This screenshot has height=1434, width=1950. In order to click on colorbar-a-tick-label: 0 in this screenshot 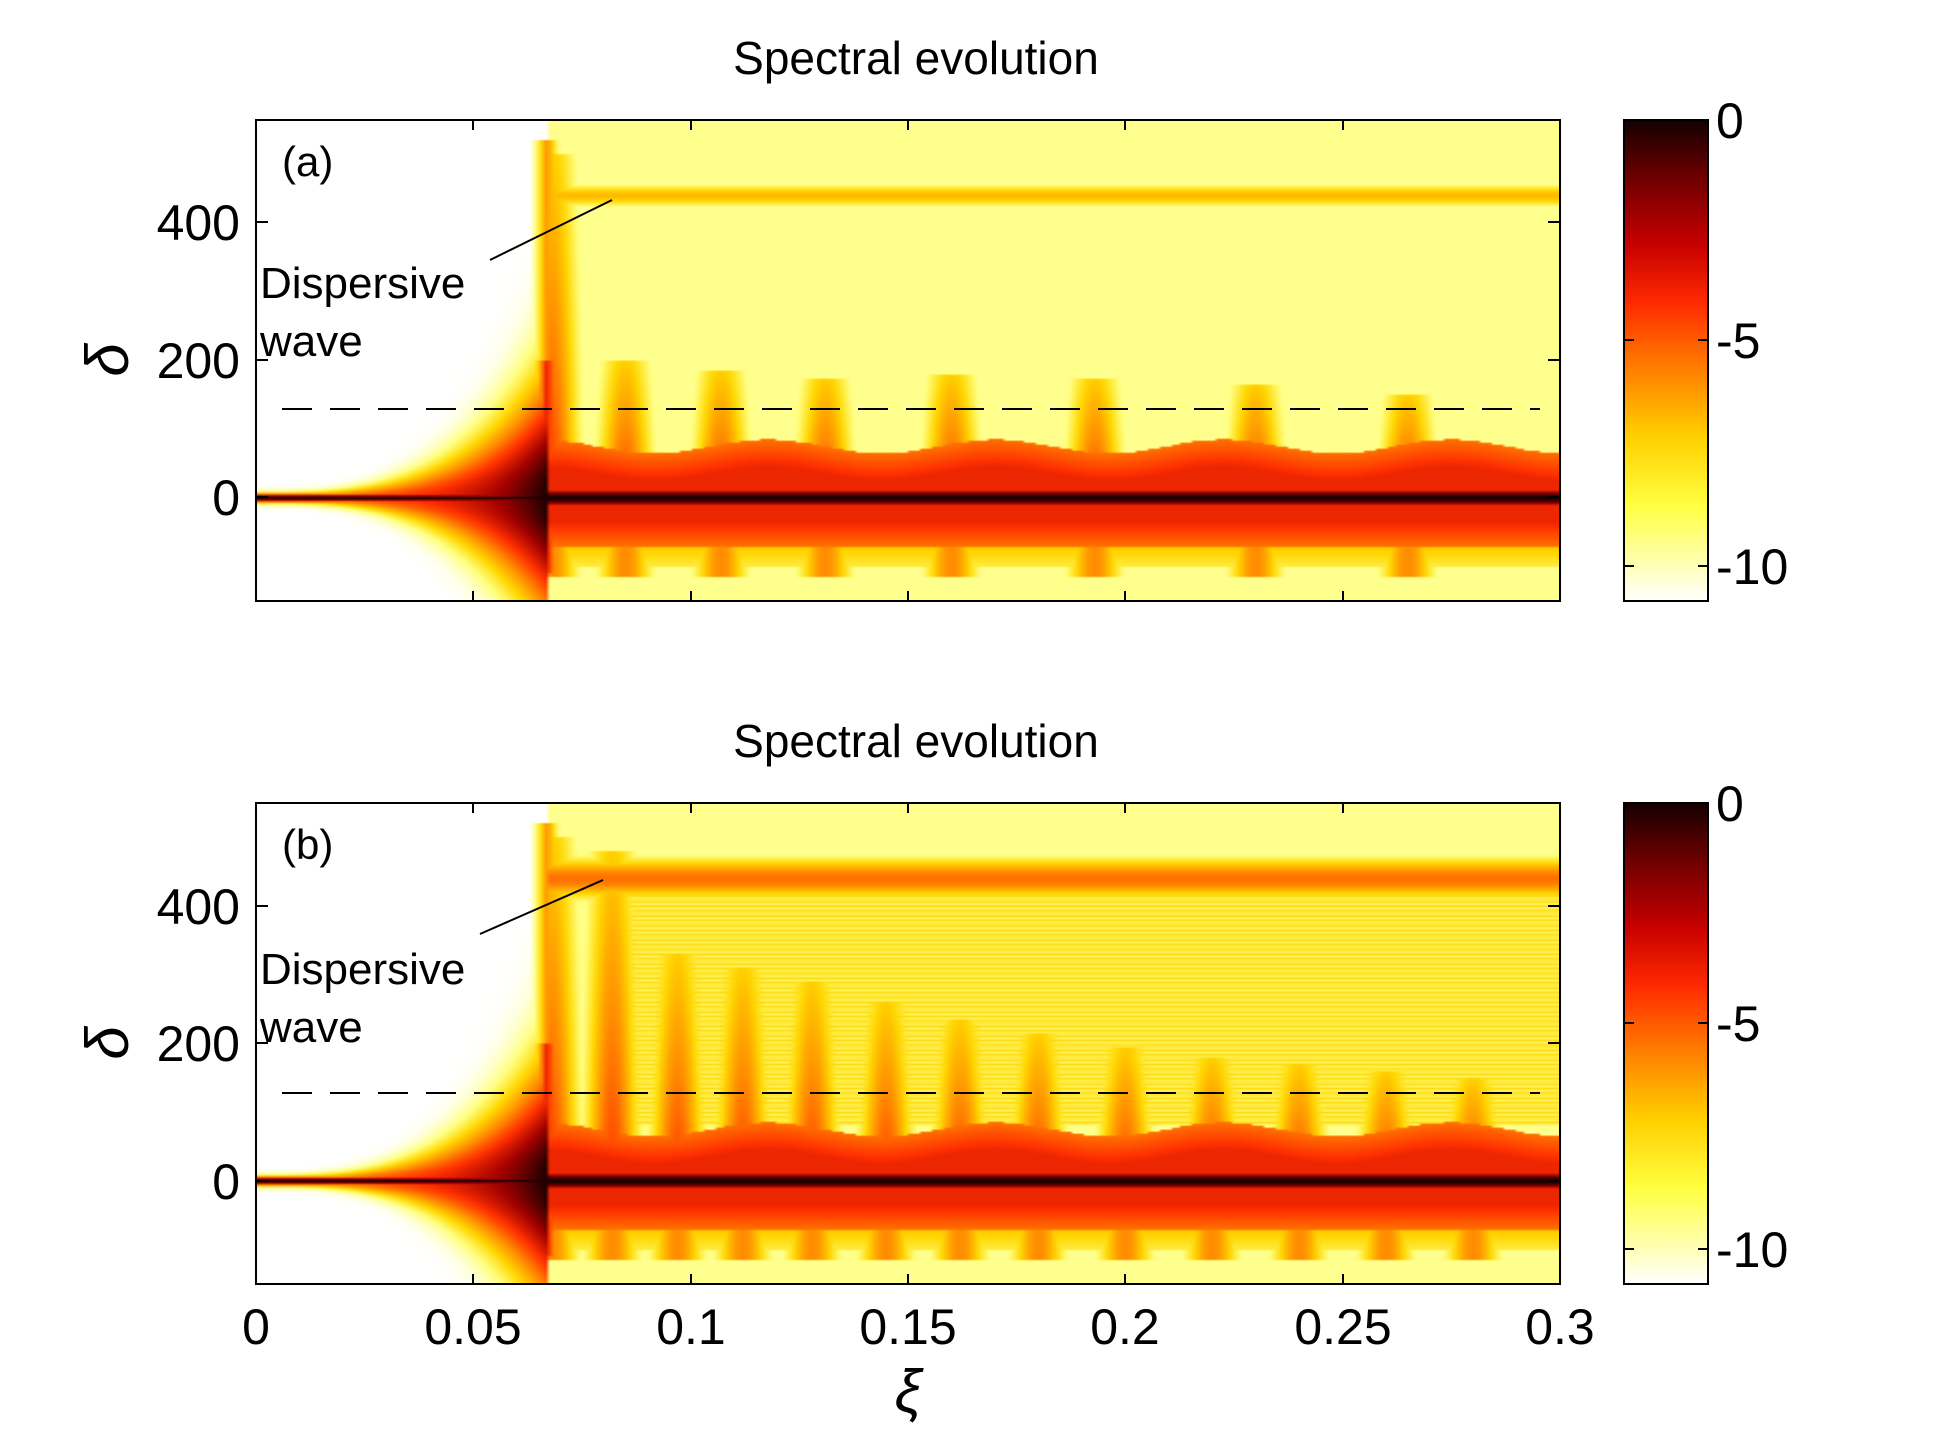, I will do `click(1730, 121)`.